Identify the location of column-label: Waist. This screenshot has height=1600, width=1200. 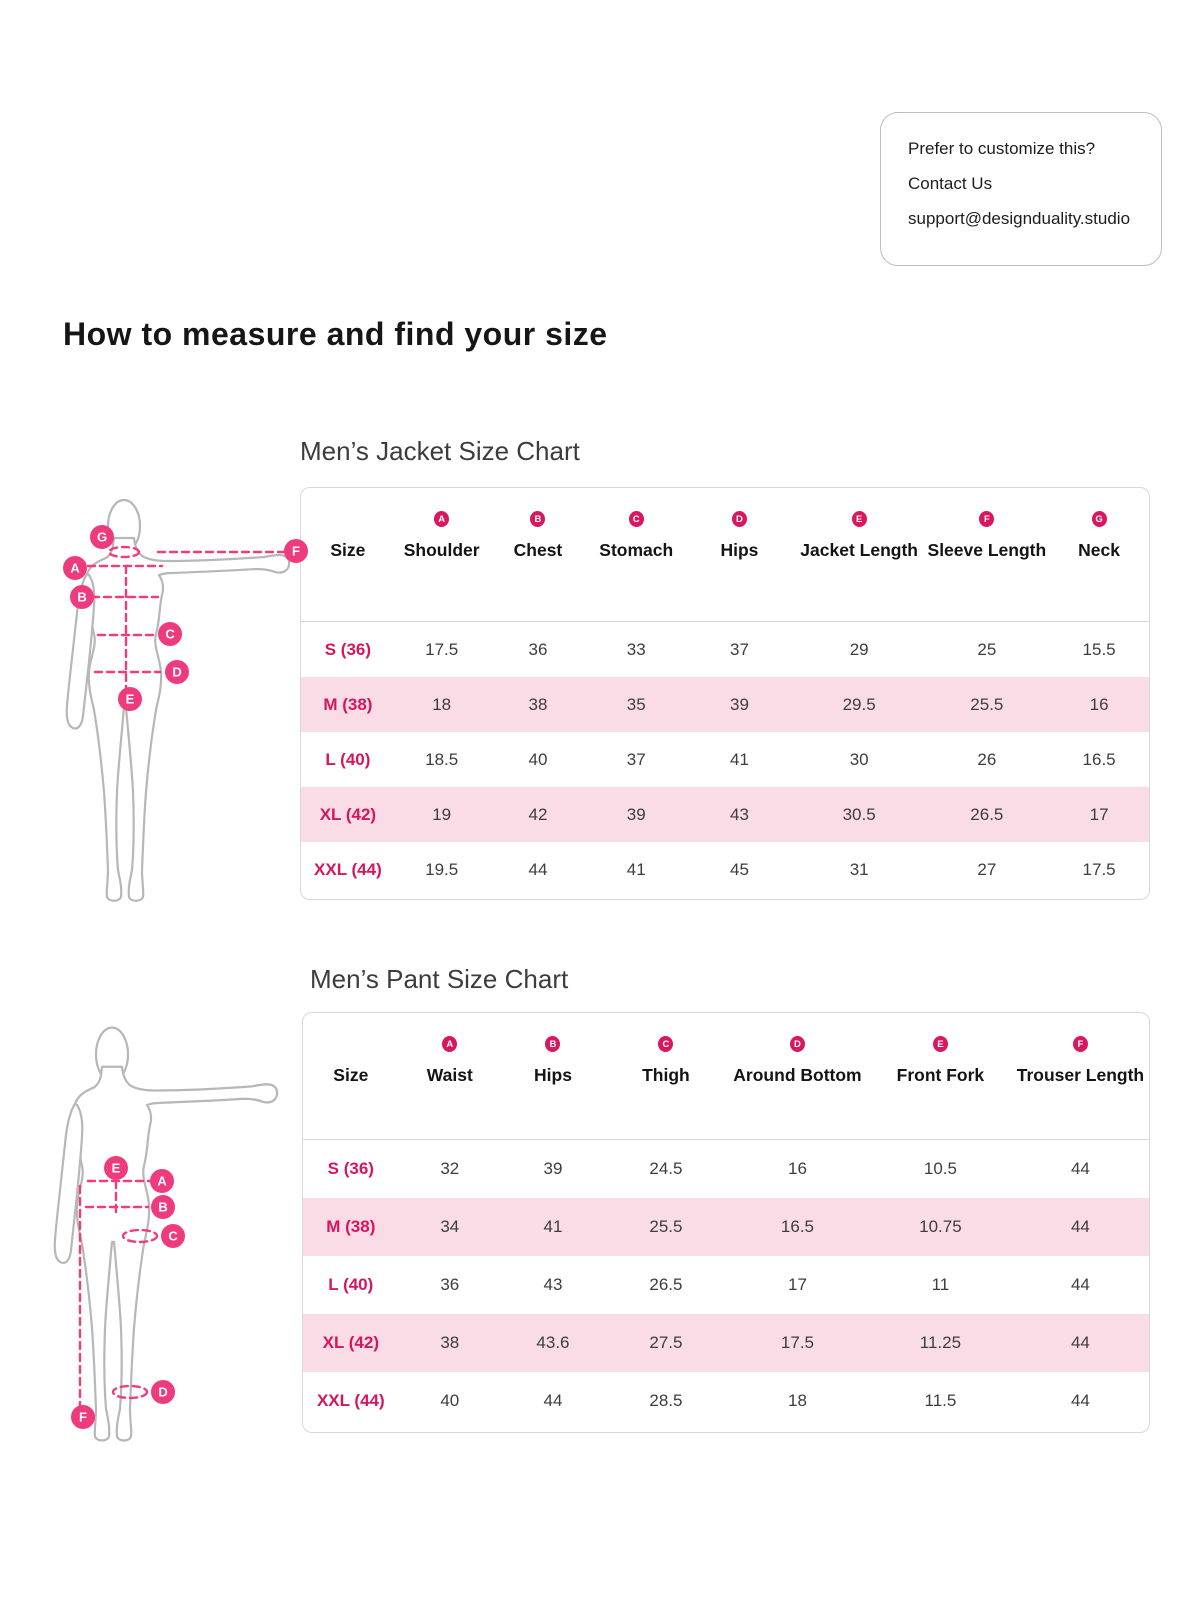
(449, 1075).